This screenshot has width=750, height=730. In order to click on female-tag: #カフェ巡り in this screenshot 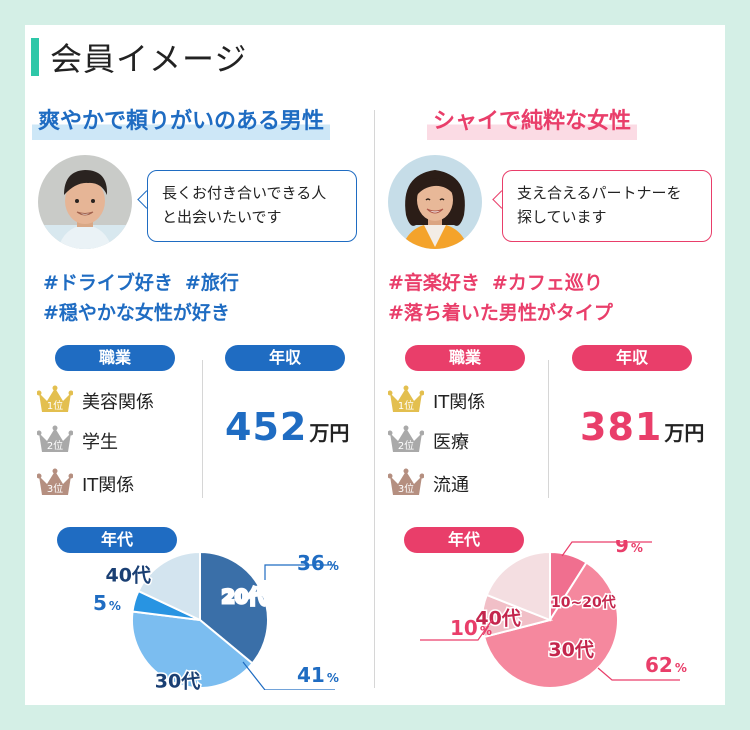, I will do `click(547, 283)`.